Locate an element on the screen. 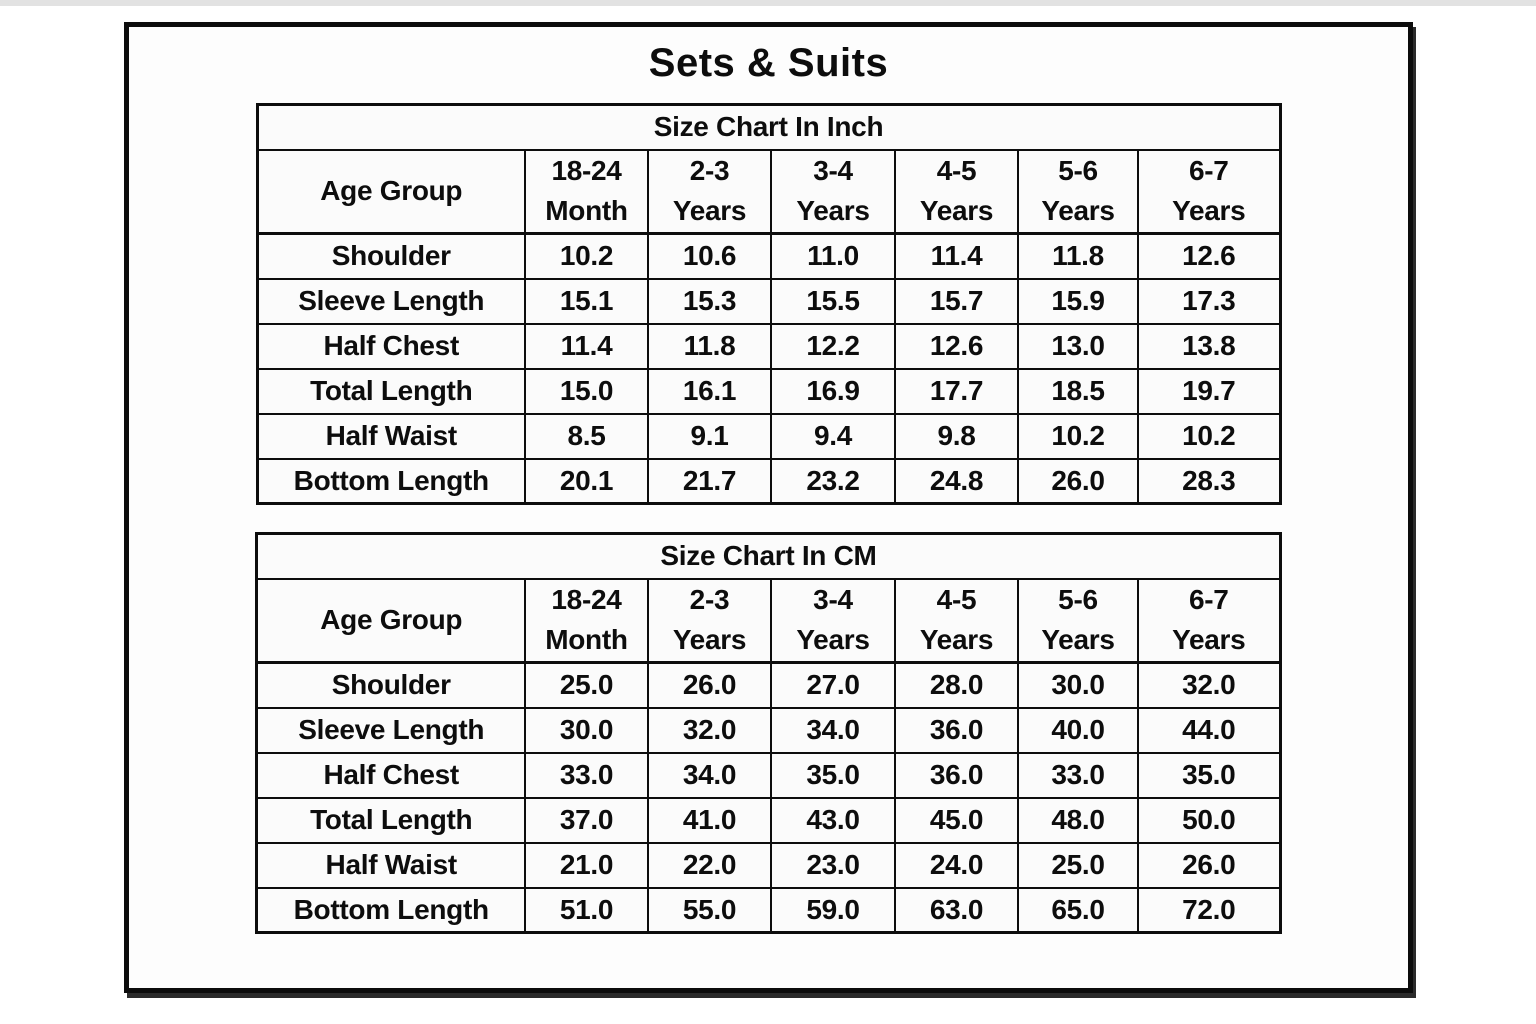  measurement-cell: 27.0 is located at coordinates (832, 685).